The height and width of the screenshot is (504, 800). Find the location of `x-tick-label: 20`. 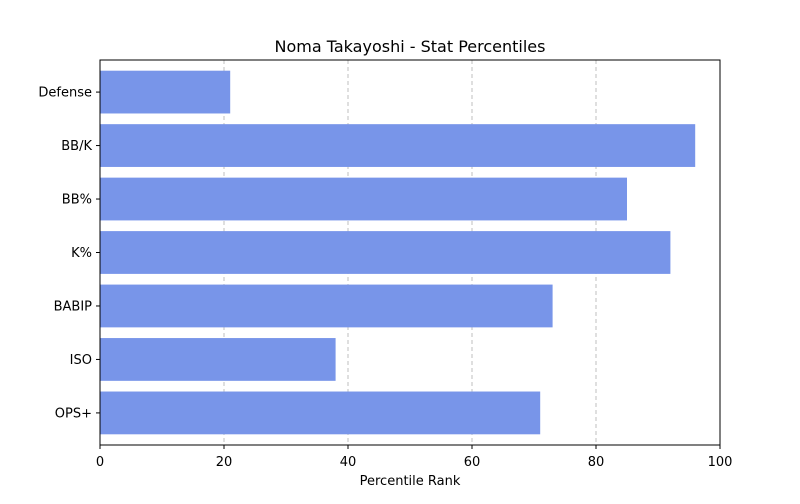

x-tick-label: 20 is located at coordinates (224, 462).